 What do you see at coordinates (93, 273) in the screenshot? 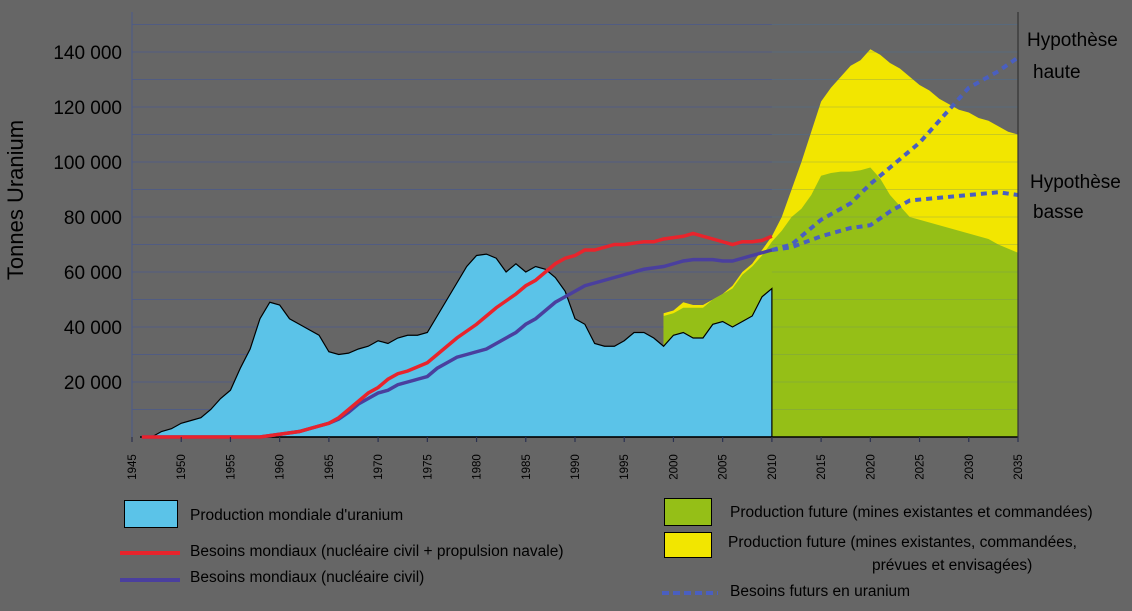
I see `y-tick-label: 60 000` at bounding box center [93, 273].